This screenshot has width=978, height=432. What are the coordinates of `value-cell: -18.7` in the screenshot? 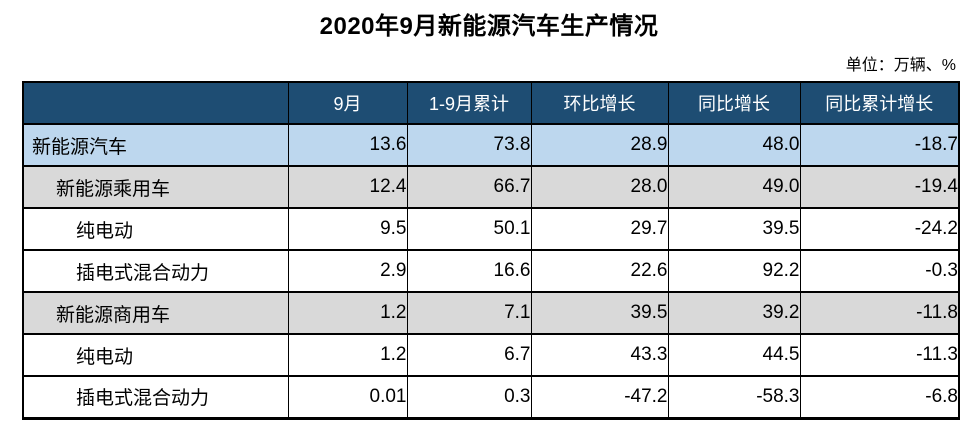 It's located at (879, 145).